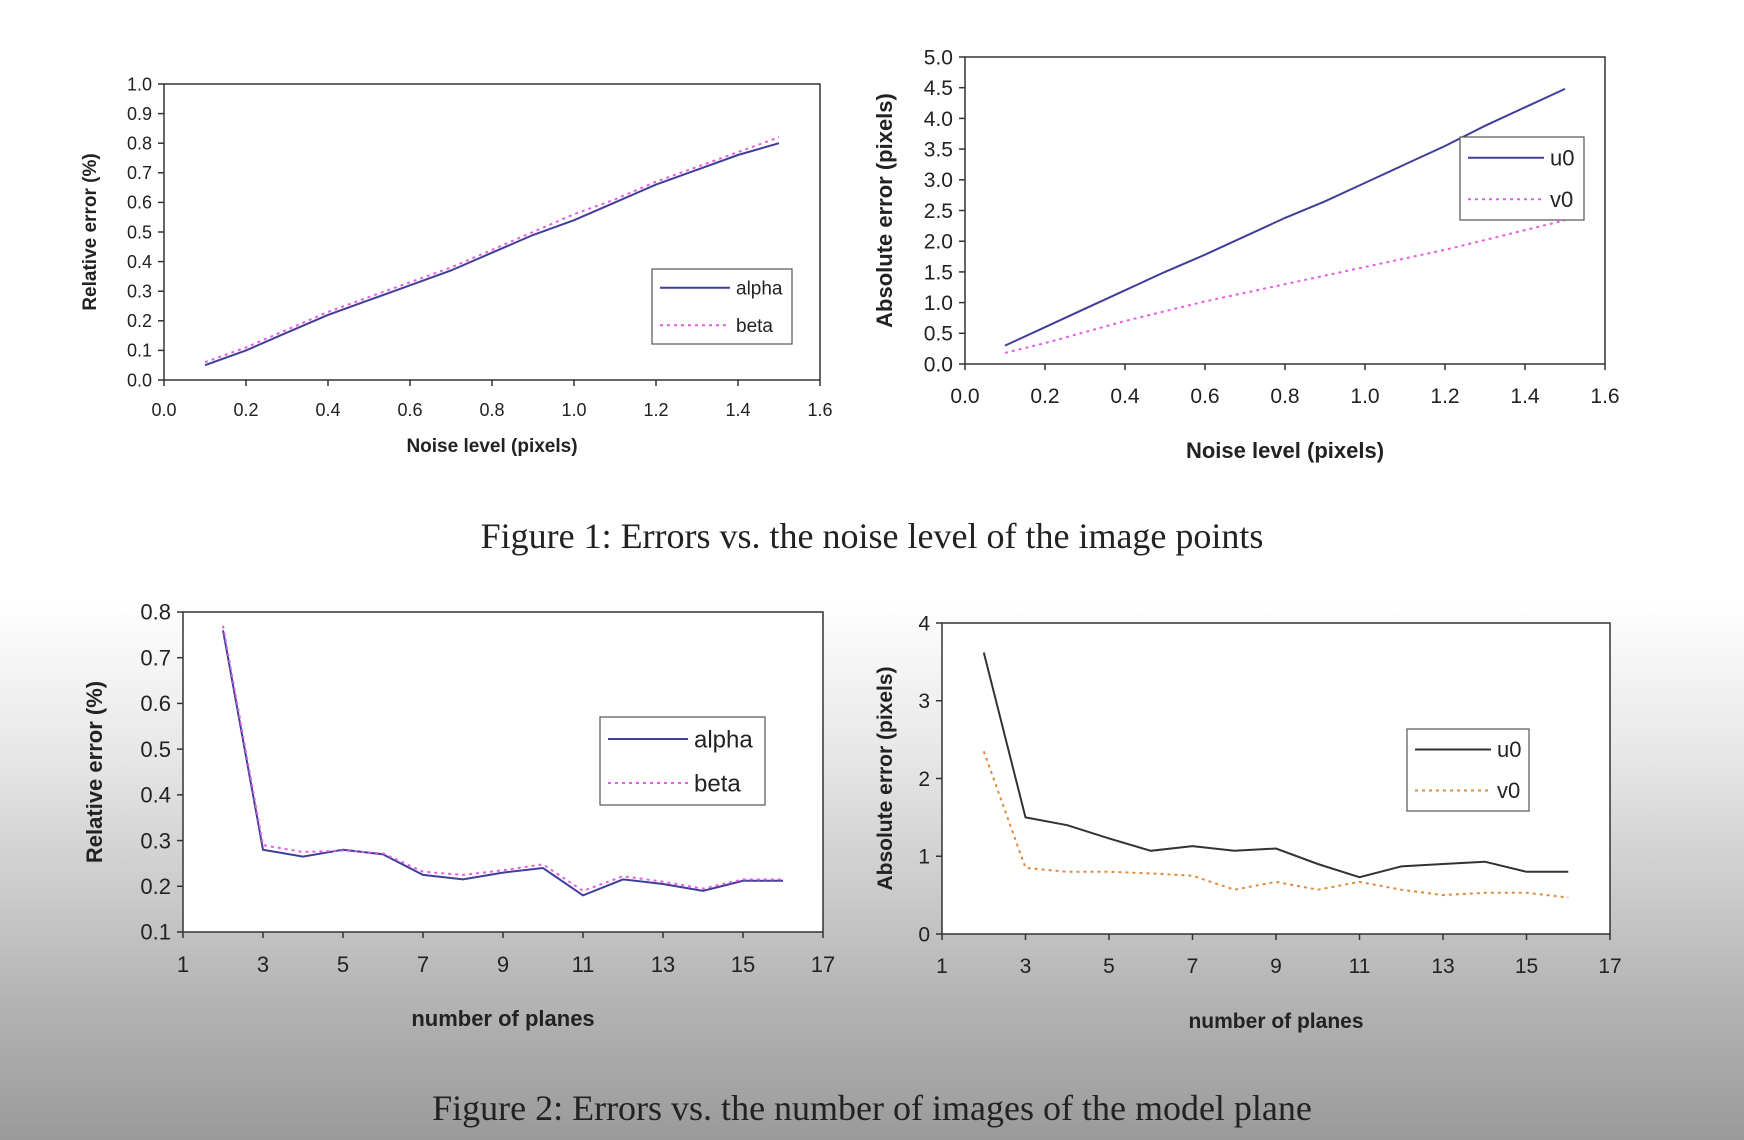 Image resolution: width=1744 pixels, height=1140 pixels. I want to click on y-tick-label: 1.5, so click(938, 272).